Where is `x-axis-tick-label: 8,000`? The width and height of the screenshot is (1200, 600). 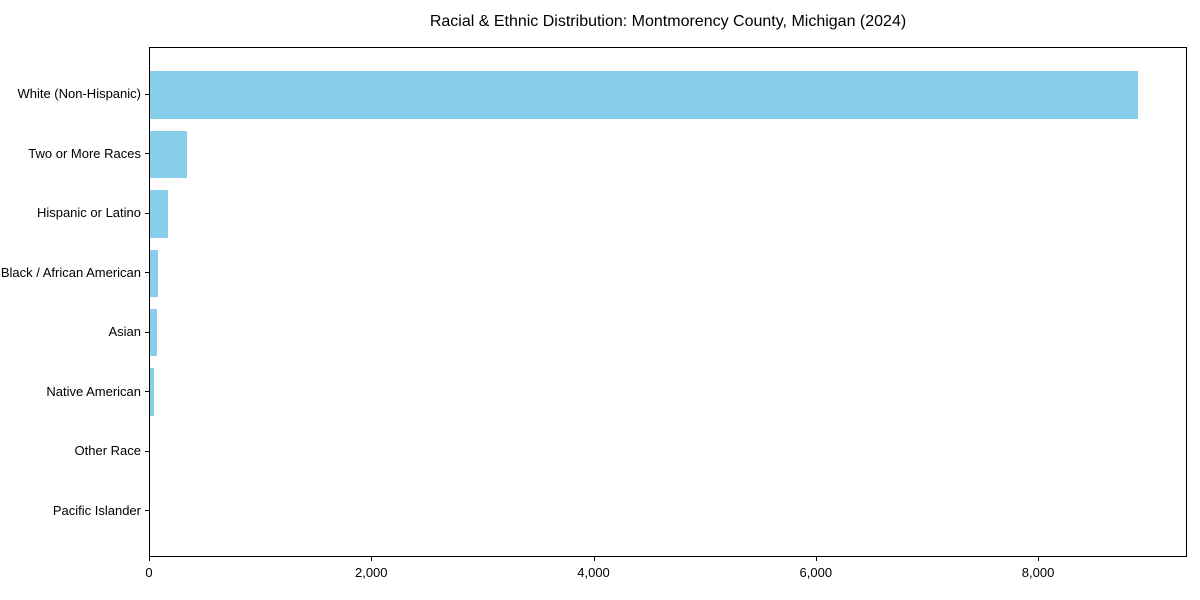
x-axis-tick-label: 8,000 is located at coordinates (1038, 572).